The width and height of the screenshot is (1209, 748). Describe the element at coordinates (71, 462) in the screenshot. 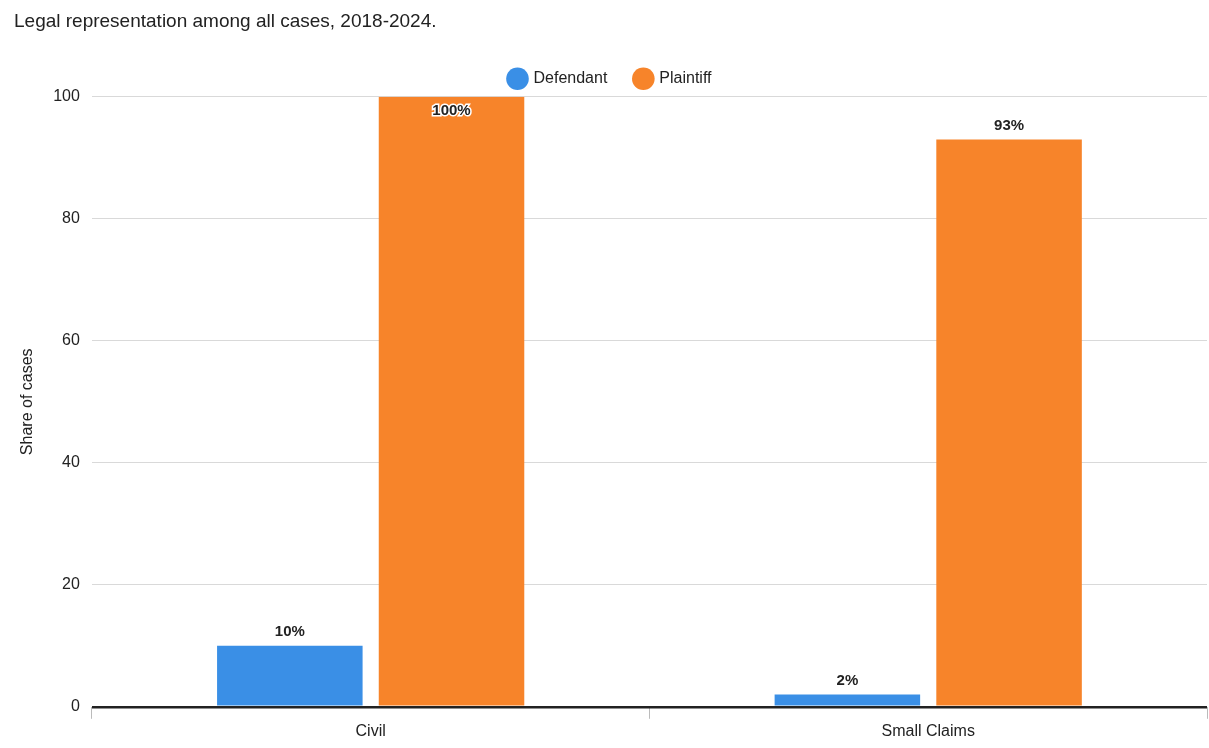

I see `y-tick-label: 40` at that location.